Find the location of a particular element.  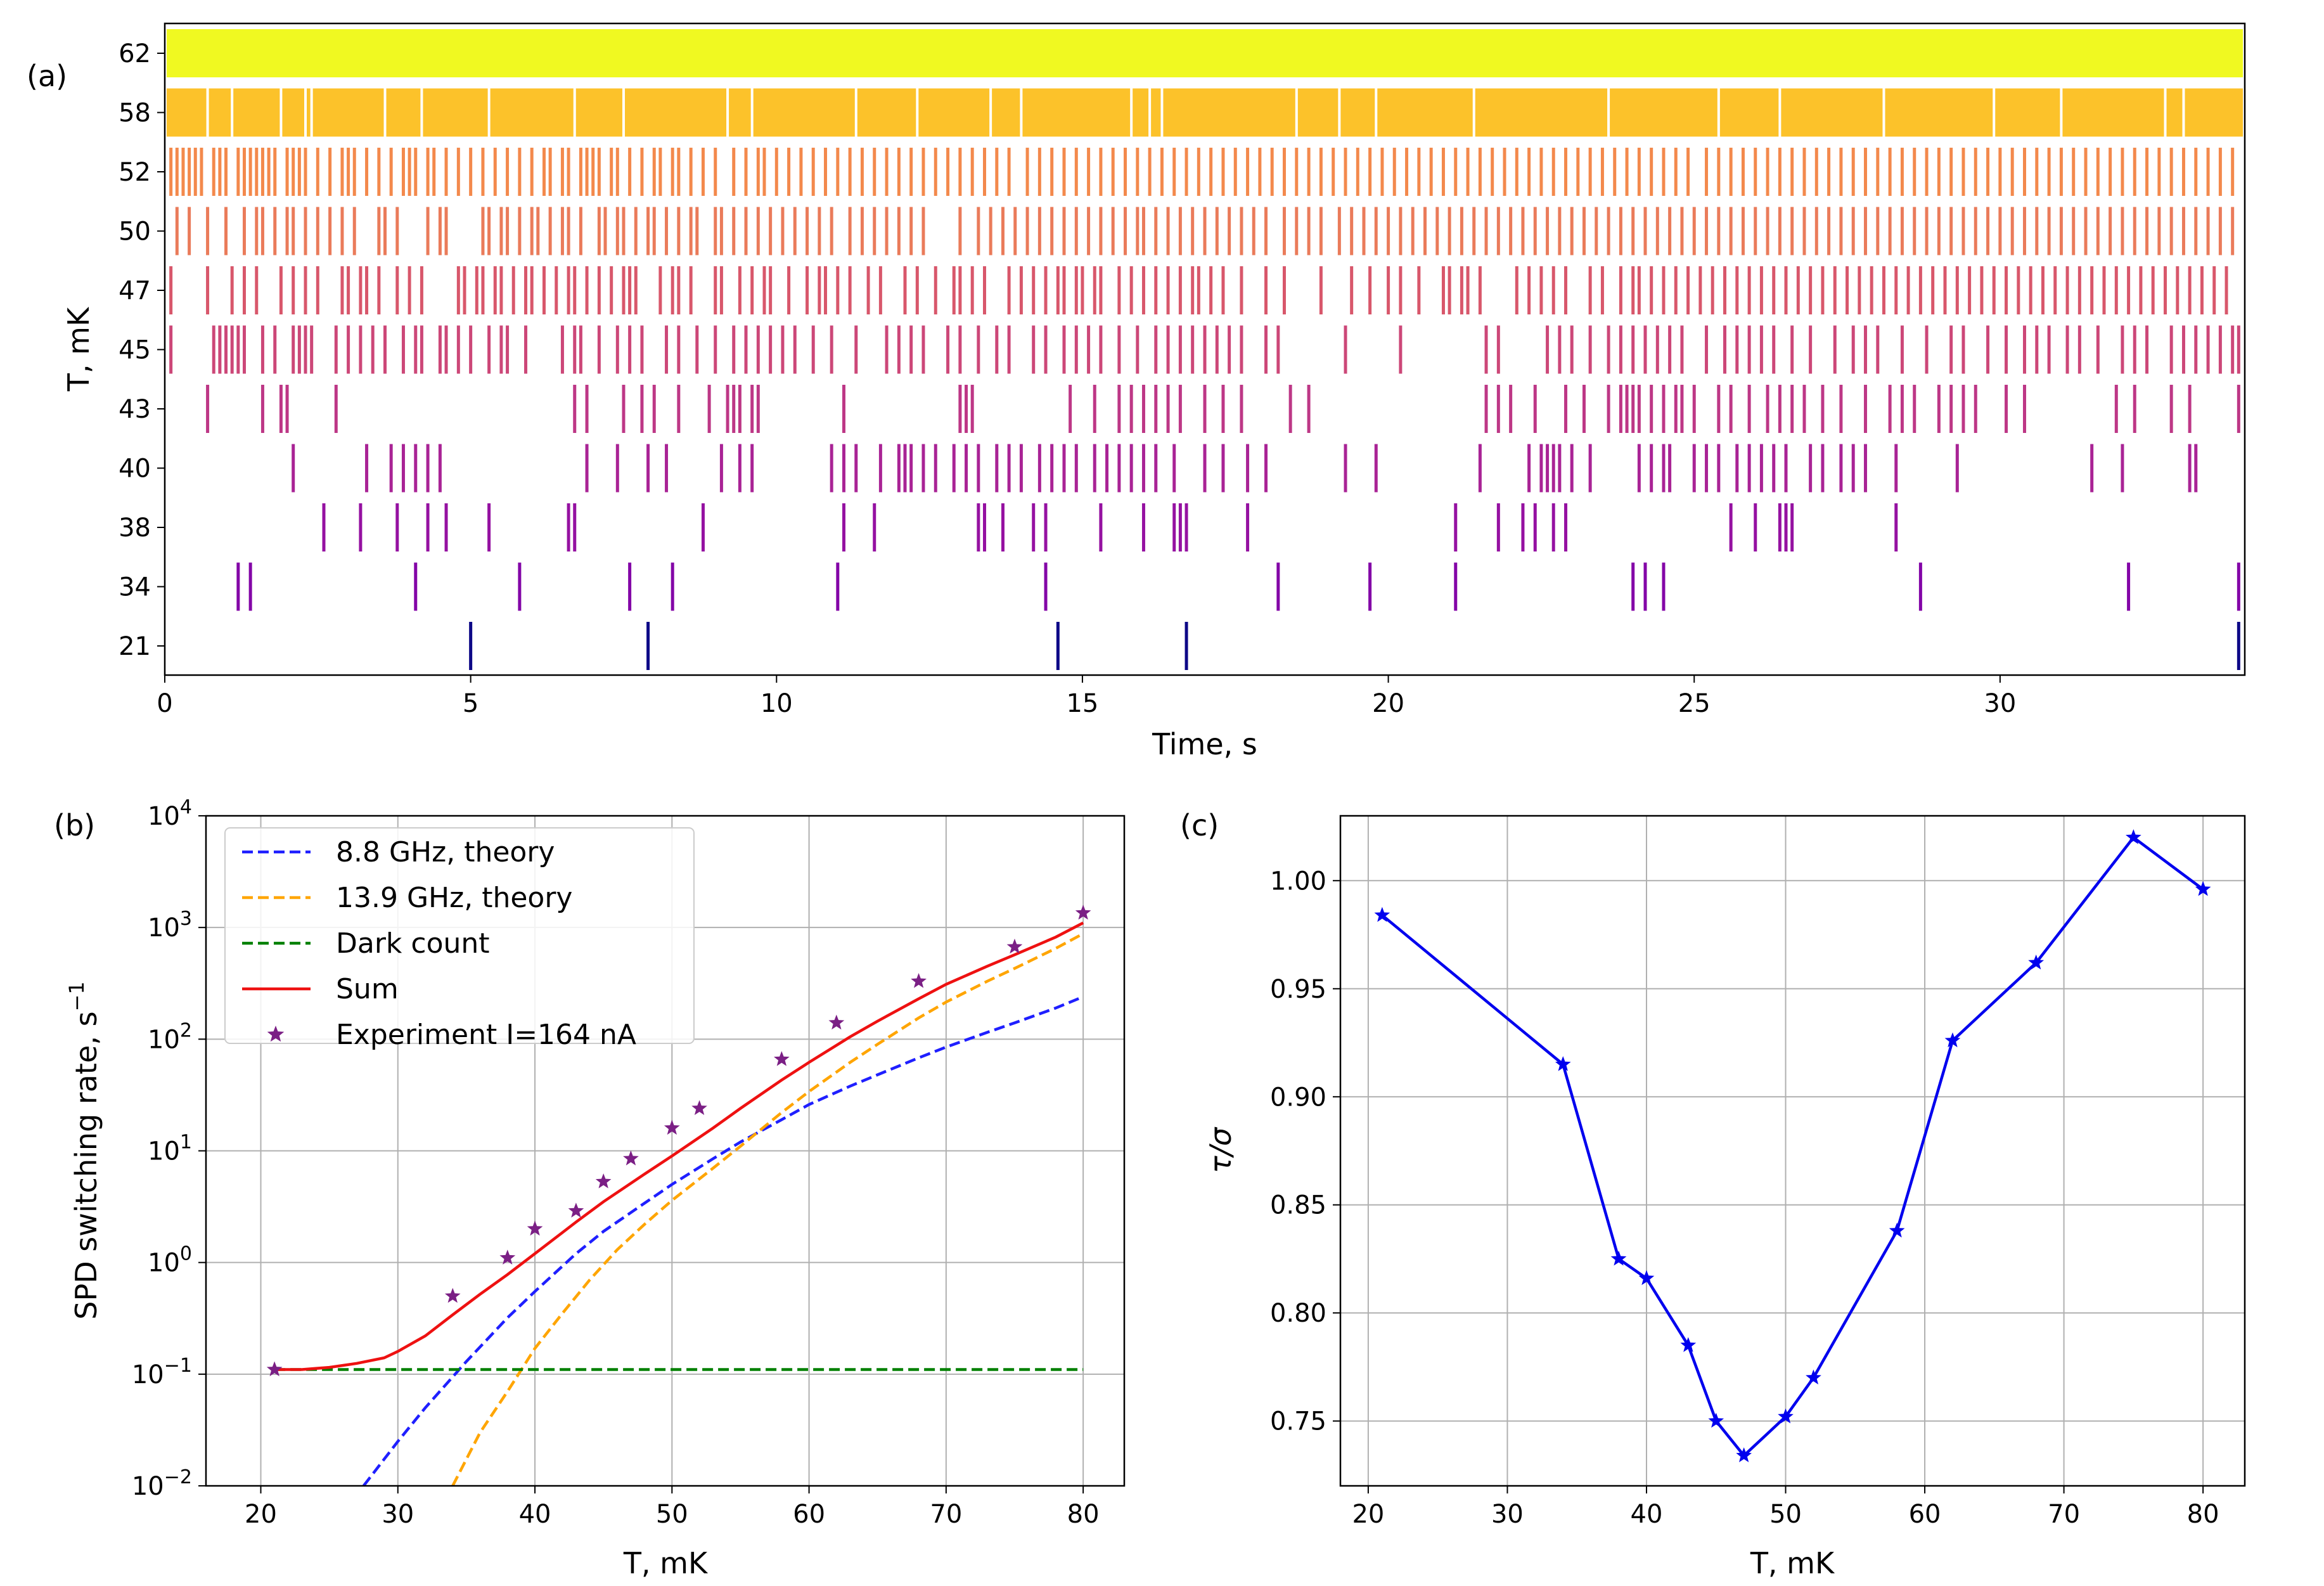

x-tick-label: 25 is located at coordinates (1694, 704).